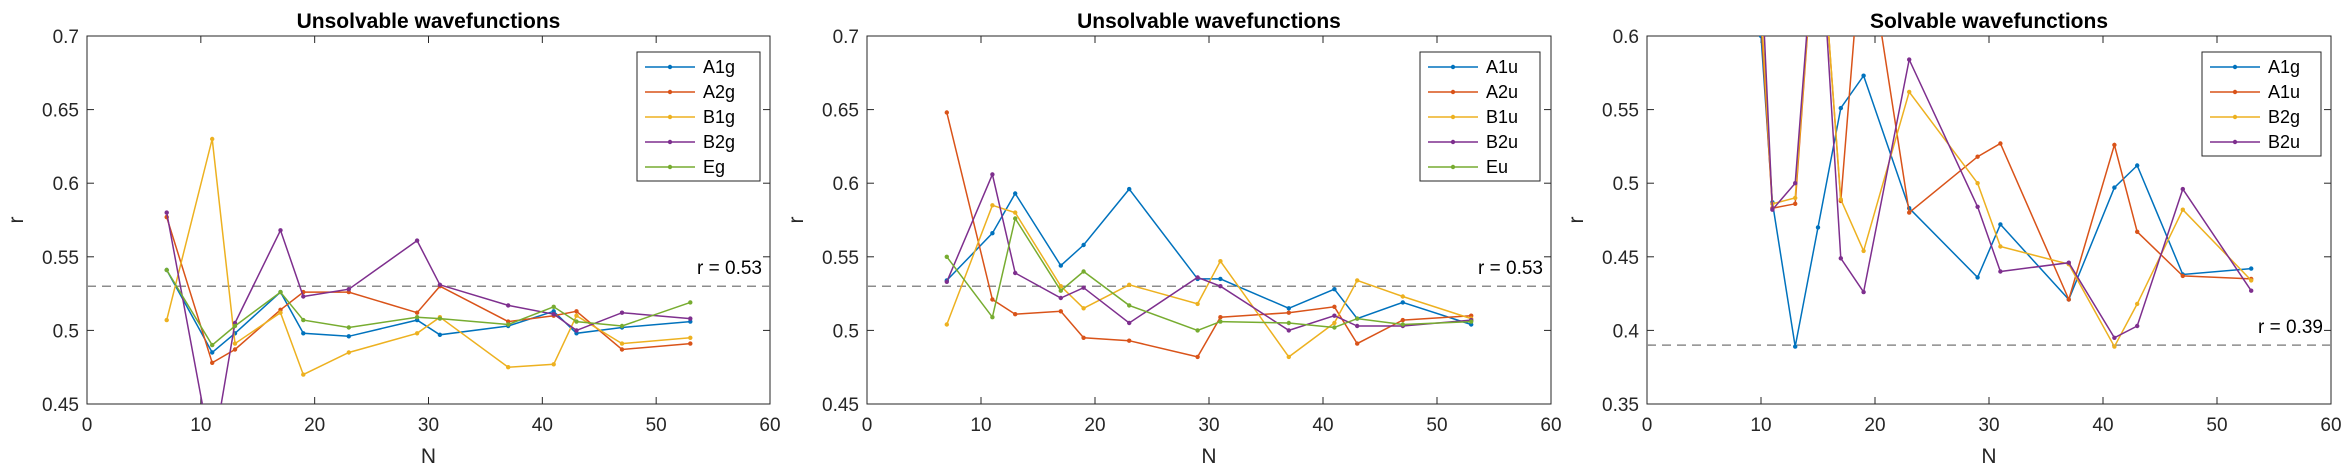 This screenshot has width=2344, height=469. What do you see at coordinates (1989, 21) in the screenshot?
I see `chart-title: Solvable wavefunctions` at bounding box center [1989, 21].